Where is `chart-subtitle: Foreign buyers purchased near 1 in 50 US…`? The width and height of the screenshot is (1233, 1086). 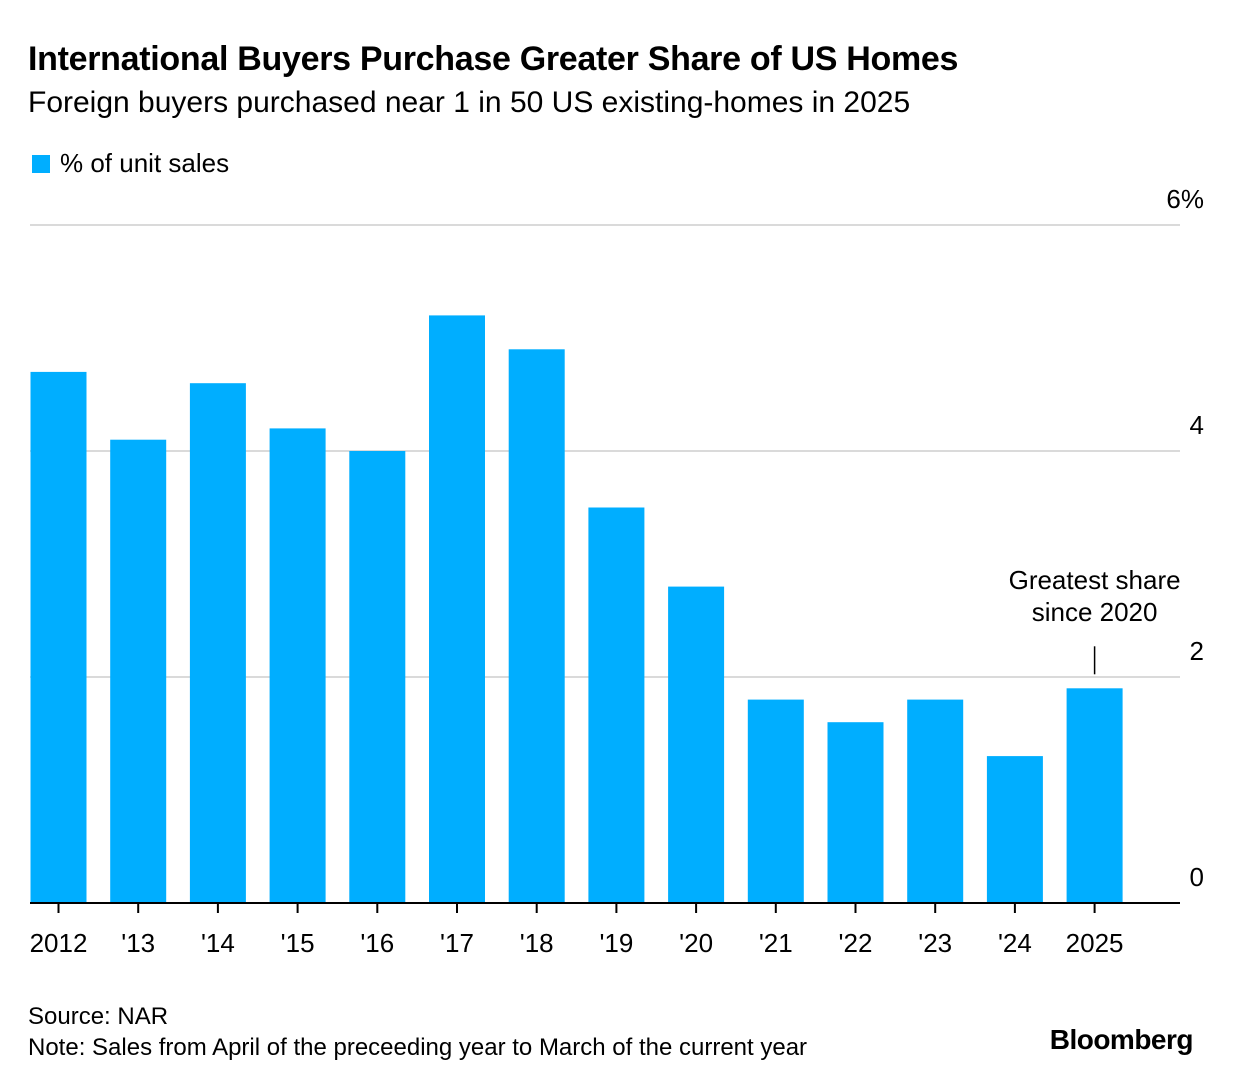 chart-subtitle: Foreign buyers purchased near 1 in 50 US… is located at coordinates (469, 102).